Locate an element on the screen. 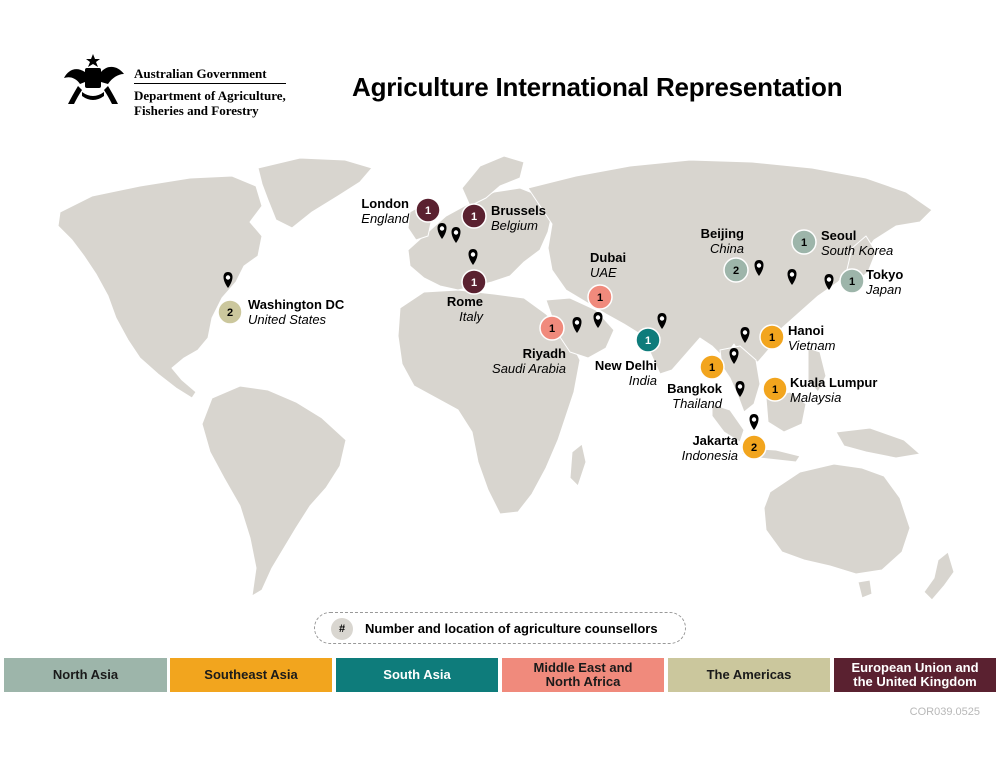 The image size is (1000, 762). count-badge-riyadh: 1 is located at coordinates (552, 328).